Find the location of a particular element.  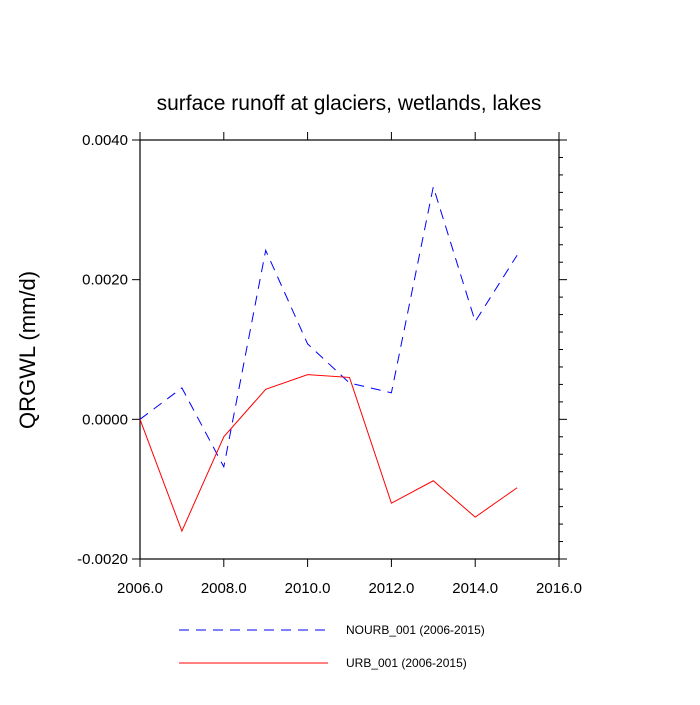

y-tick-label: 0.0000 is located at coordinates (105, 419).